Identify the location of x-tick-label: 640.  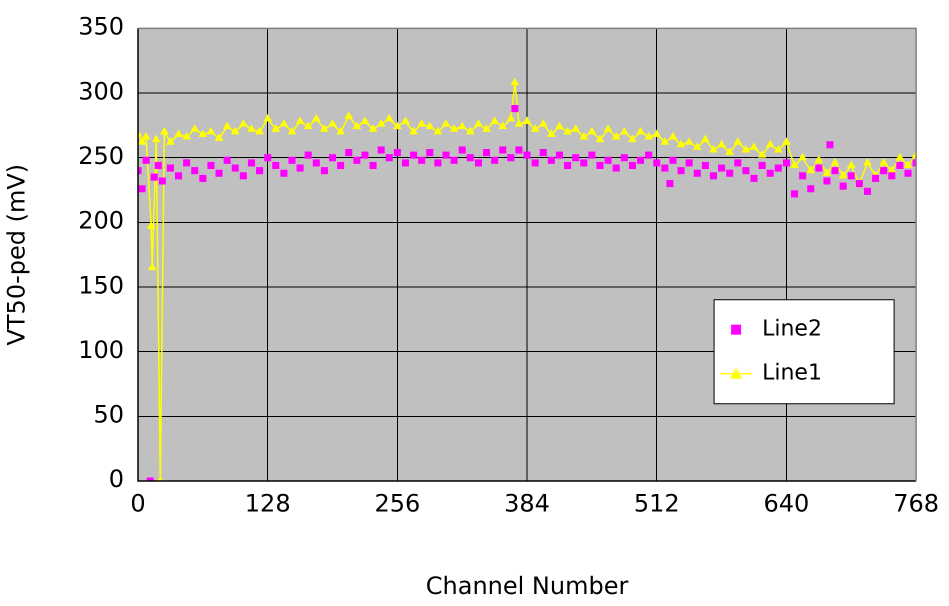
(787, 504).